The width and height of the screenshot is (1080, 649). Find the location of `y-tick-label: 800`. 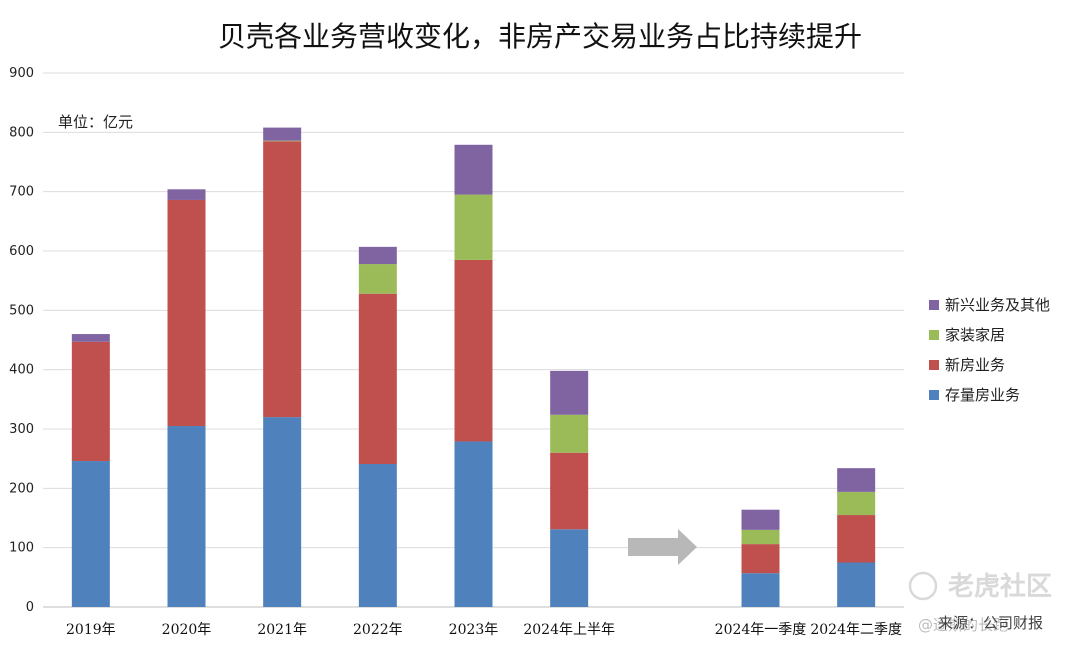

y-tick-label: 800 is located at coordinates (21, 132).